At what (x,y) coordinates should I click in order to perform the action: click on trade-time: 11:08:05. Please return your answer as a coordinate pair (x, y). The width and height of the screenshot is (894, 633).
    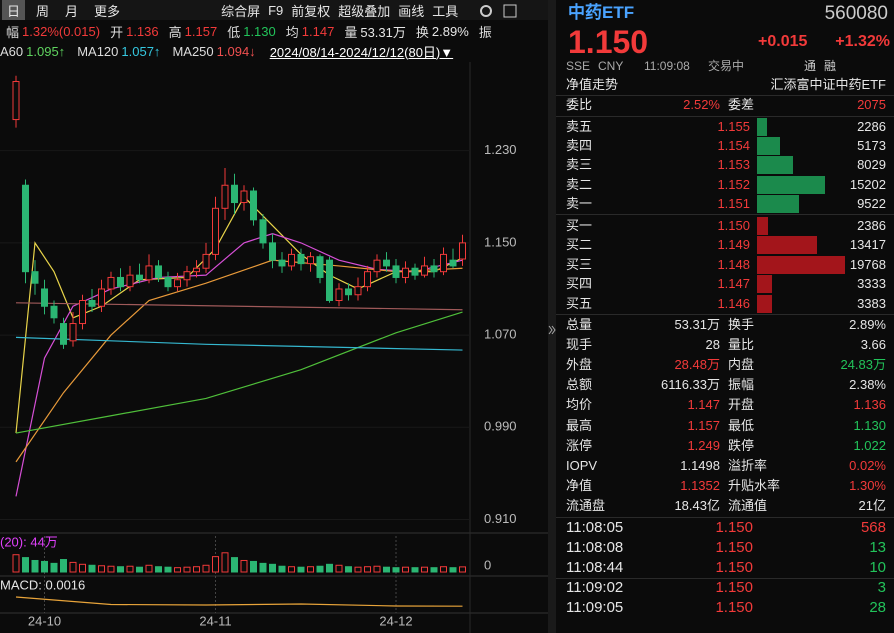
    Looking at the image, I should click on (595, 527).